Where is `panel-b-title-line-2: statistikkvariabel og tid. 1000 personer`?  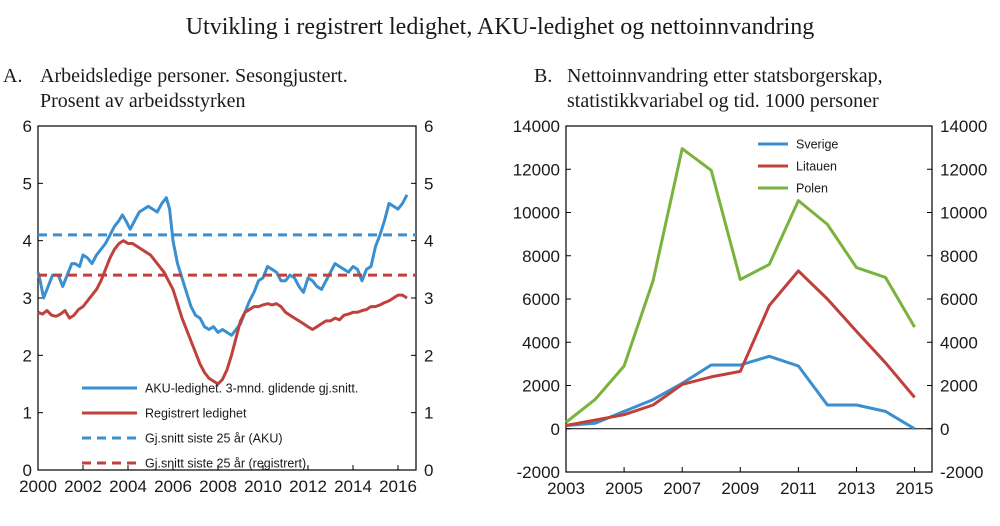 panel-b-title-line-2: statistikkvariabel og tid. 1000 personer is located at coordinates (723, 101).